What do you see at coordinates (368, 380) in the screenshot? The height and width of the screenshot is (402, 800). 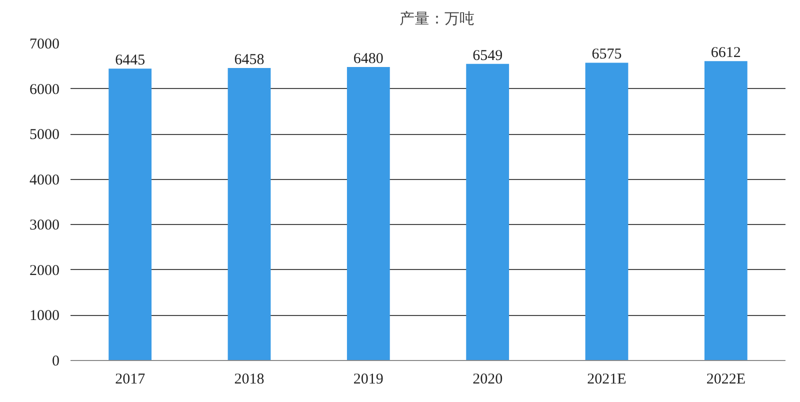 I see `x-tick-label: 2019` at bounding box center [368, 380].